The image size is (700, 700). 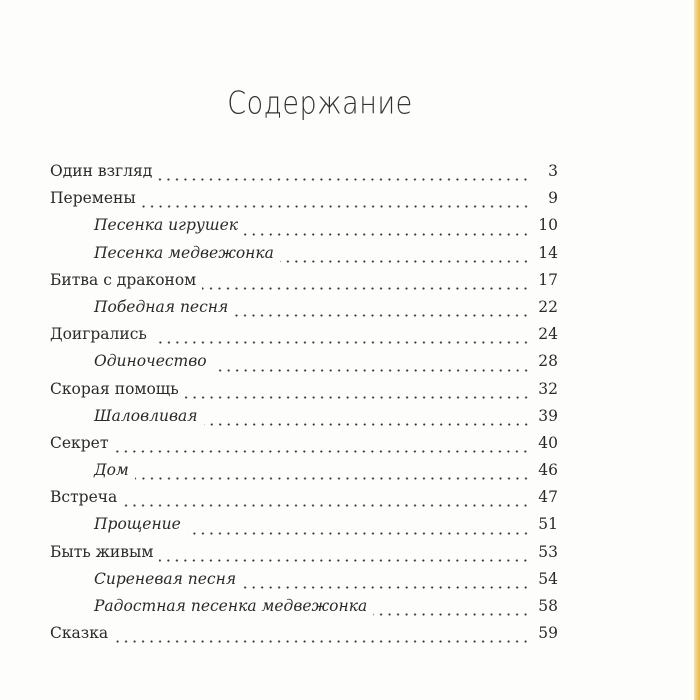 What do you see at coordinates (114, 388) in the screenshot?
I see `toc-entry-title: Скорая помощь` at bounding box center [114, 388].